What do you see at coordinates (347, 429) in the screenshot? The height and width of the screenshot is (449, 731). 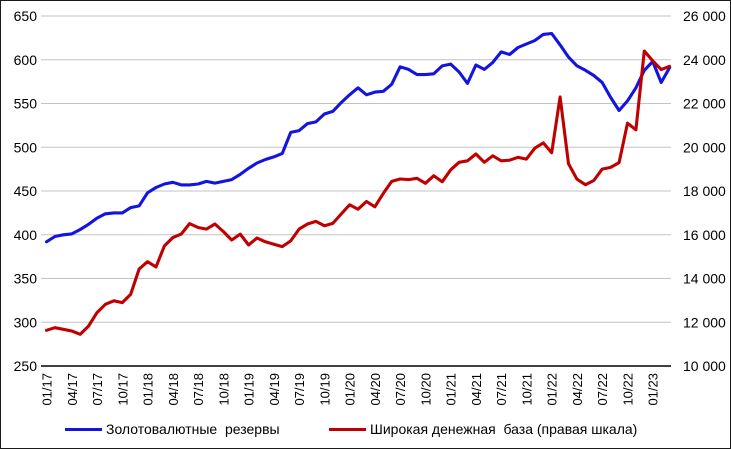 I see `legend-line-sample-red` at bounding box center [347, 429].